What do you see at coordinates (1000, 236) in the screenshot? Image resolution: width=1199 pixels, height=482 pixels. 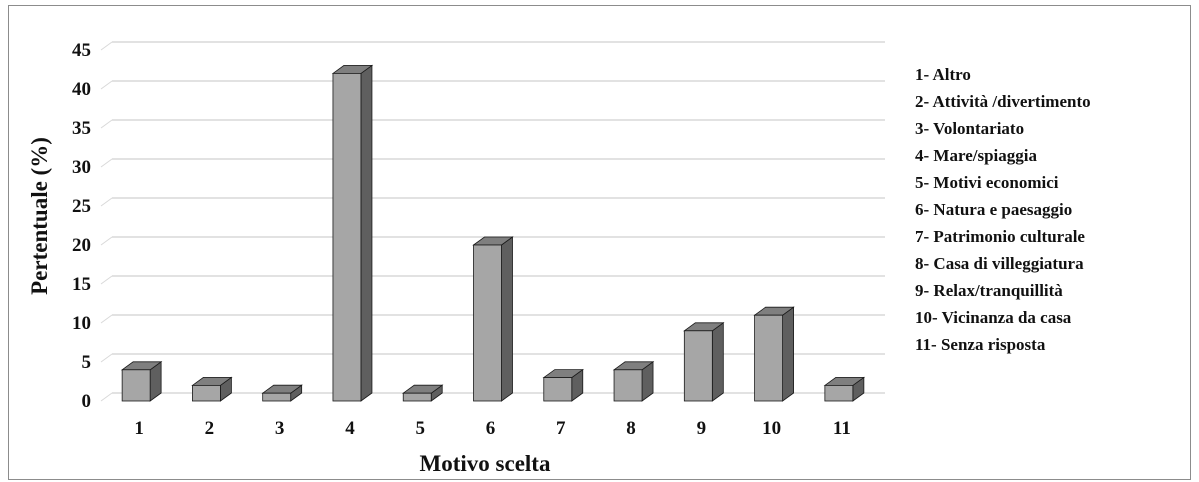 I see `legend-entry: 7- Patrimonio culturale` at bounding box center [1000, 236].